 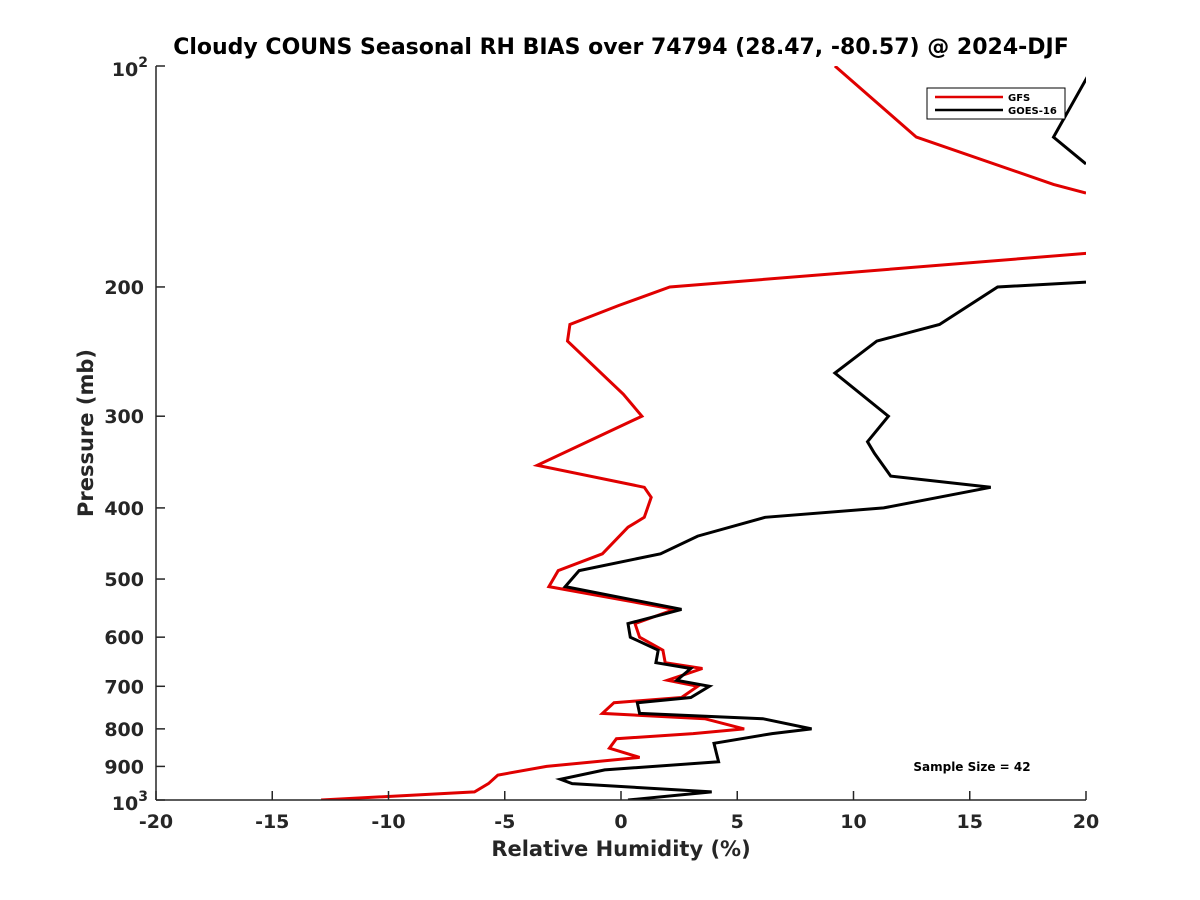 What do you see at coordinates (504, 822) in the screenshot?
I see `x-tick-label: -5` at bounding box center [504, 822].